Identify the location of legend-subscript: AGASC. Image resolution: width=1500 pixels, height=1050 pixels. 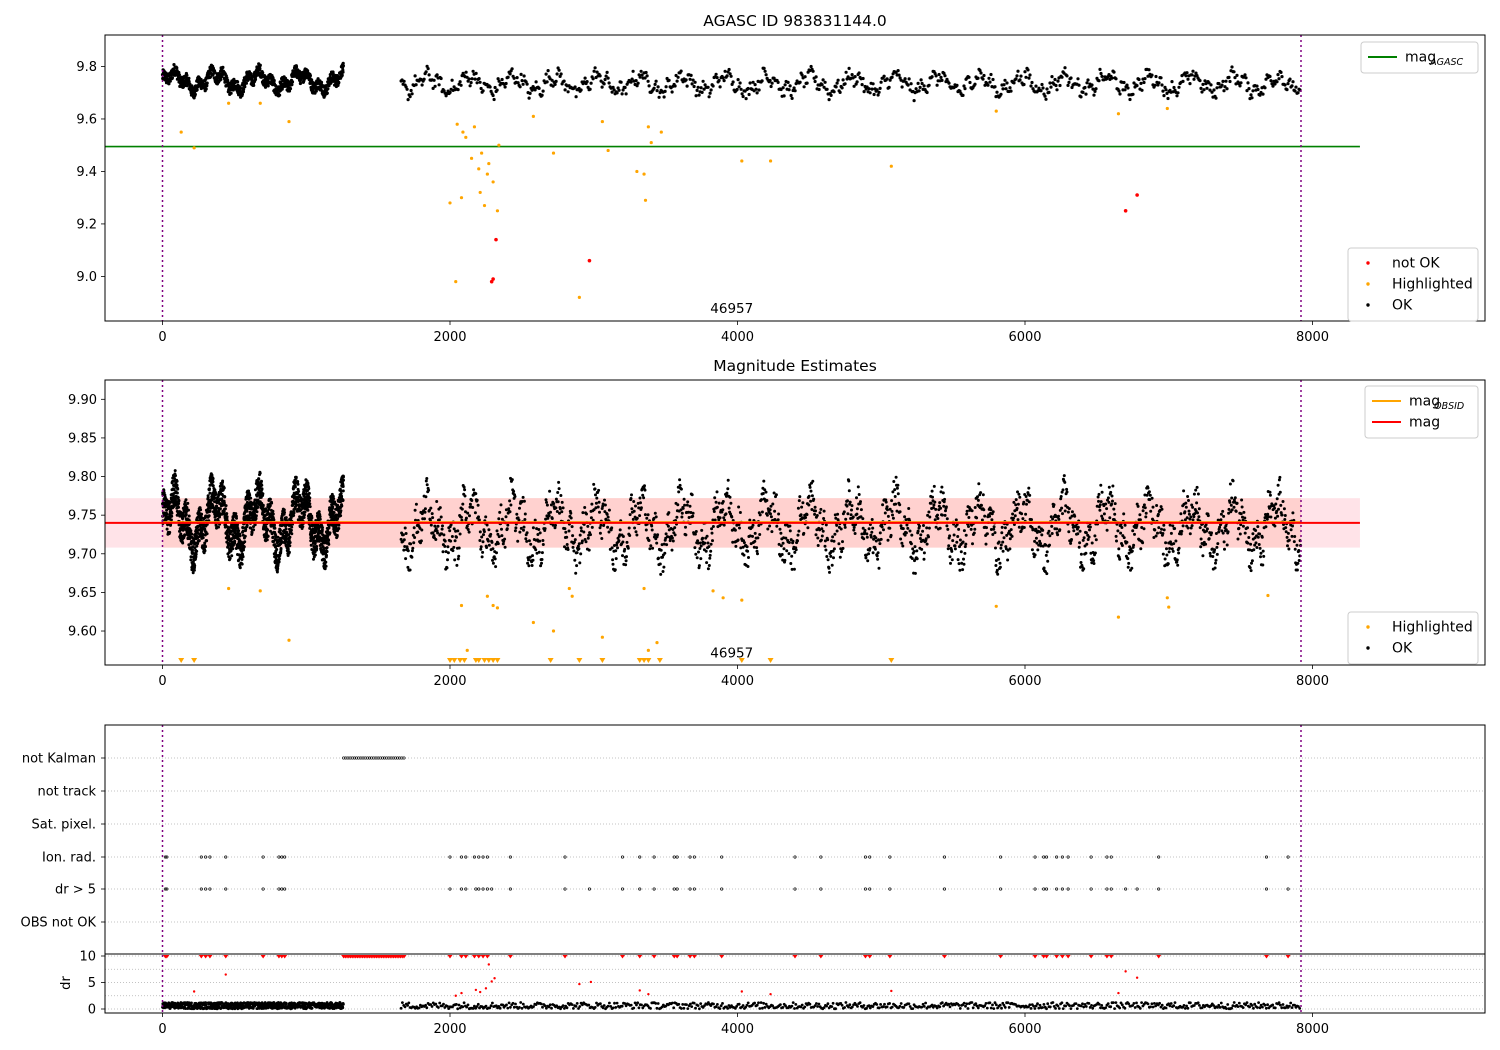
(1446, 62).